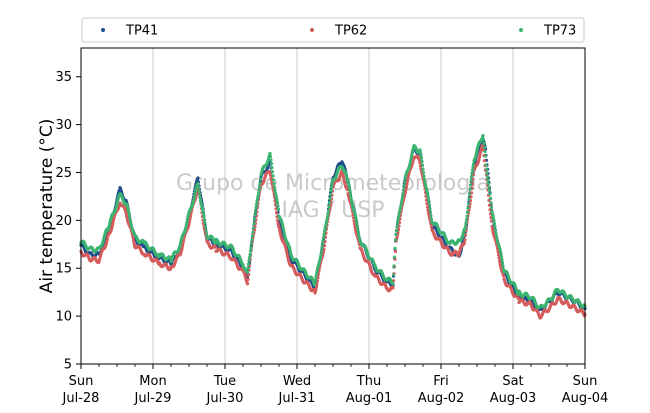 The height and width of the screenshot is (413, 650). Describe the element at coordinates (153, 398) in the screenshot. I see `x-tick-label-date: Jul-29` at that location.